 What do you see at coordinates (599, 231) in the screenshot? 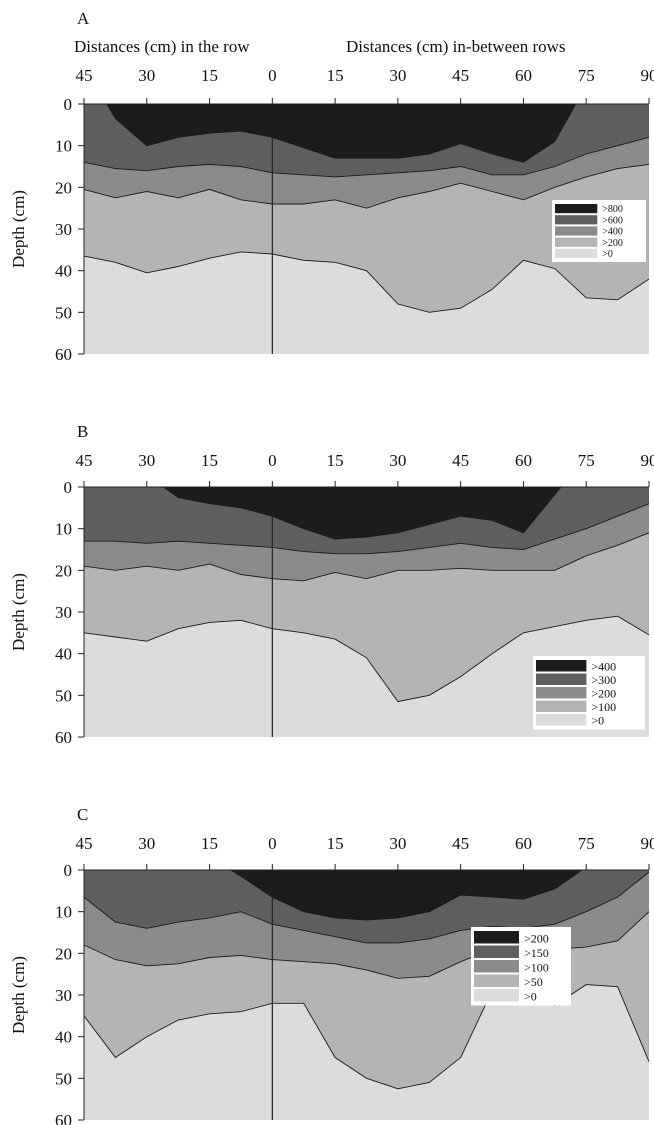
I see `legend: >800>600>400>200>0` at bounding box center [599, 231].